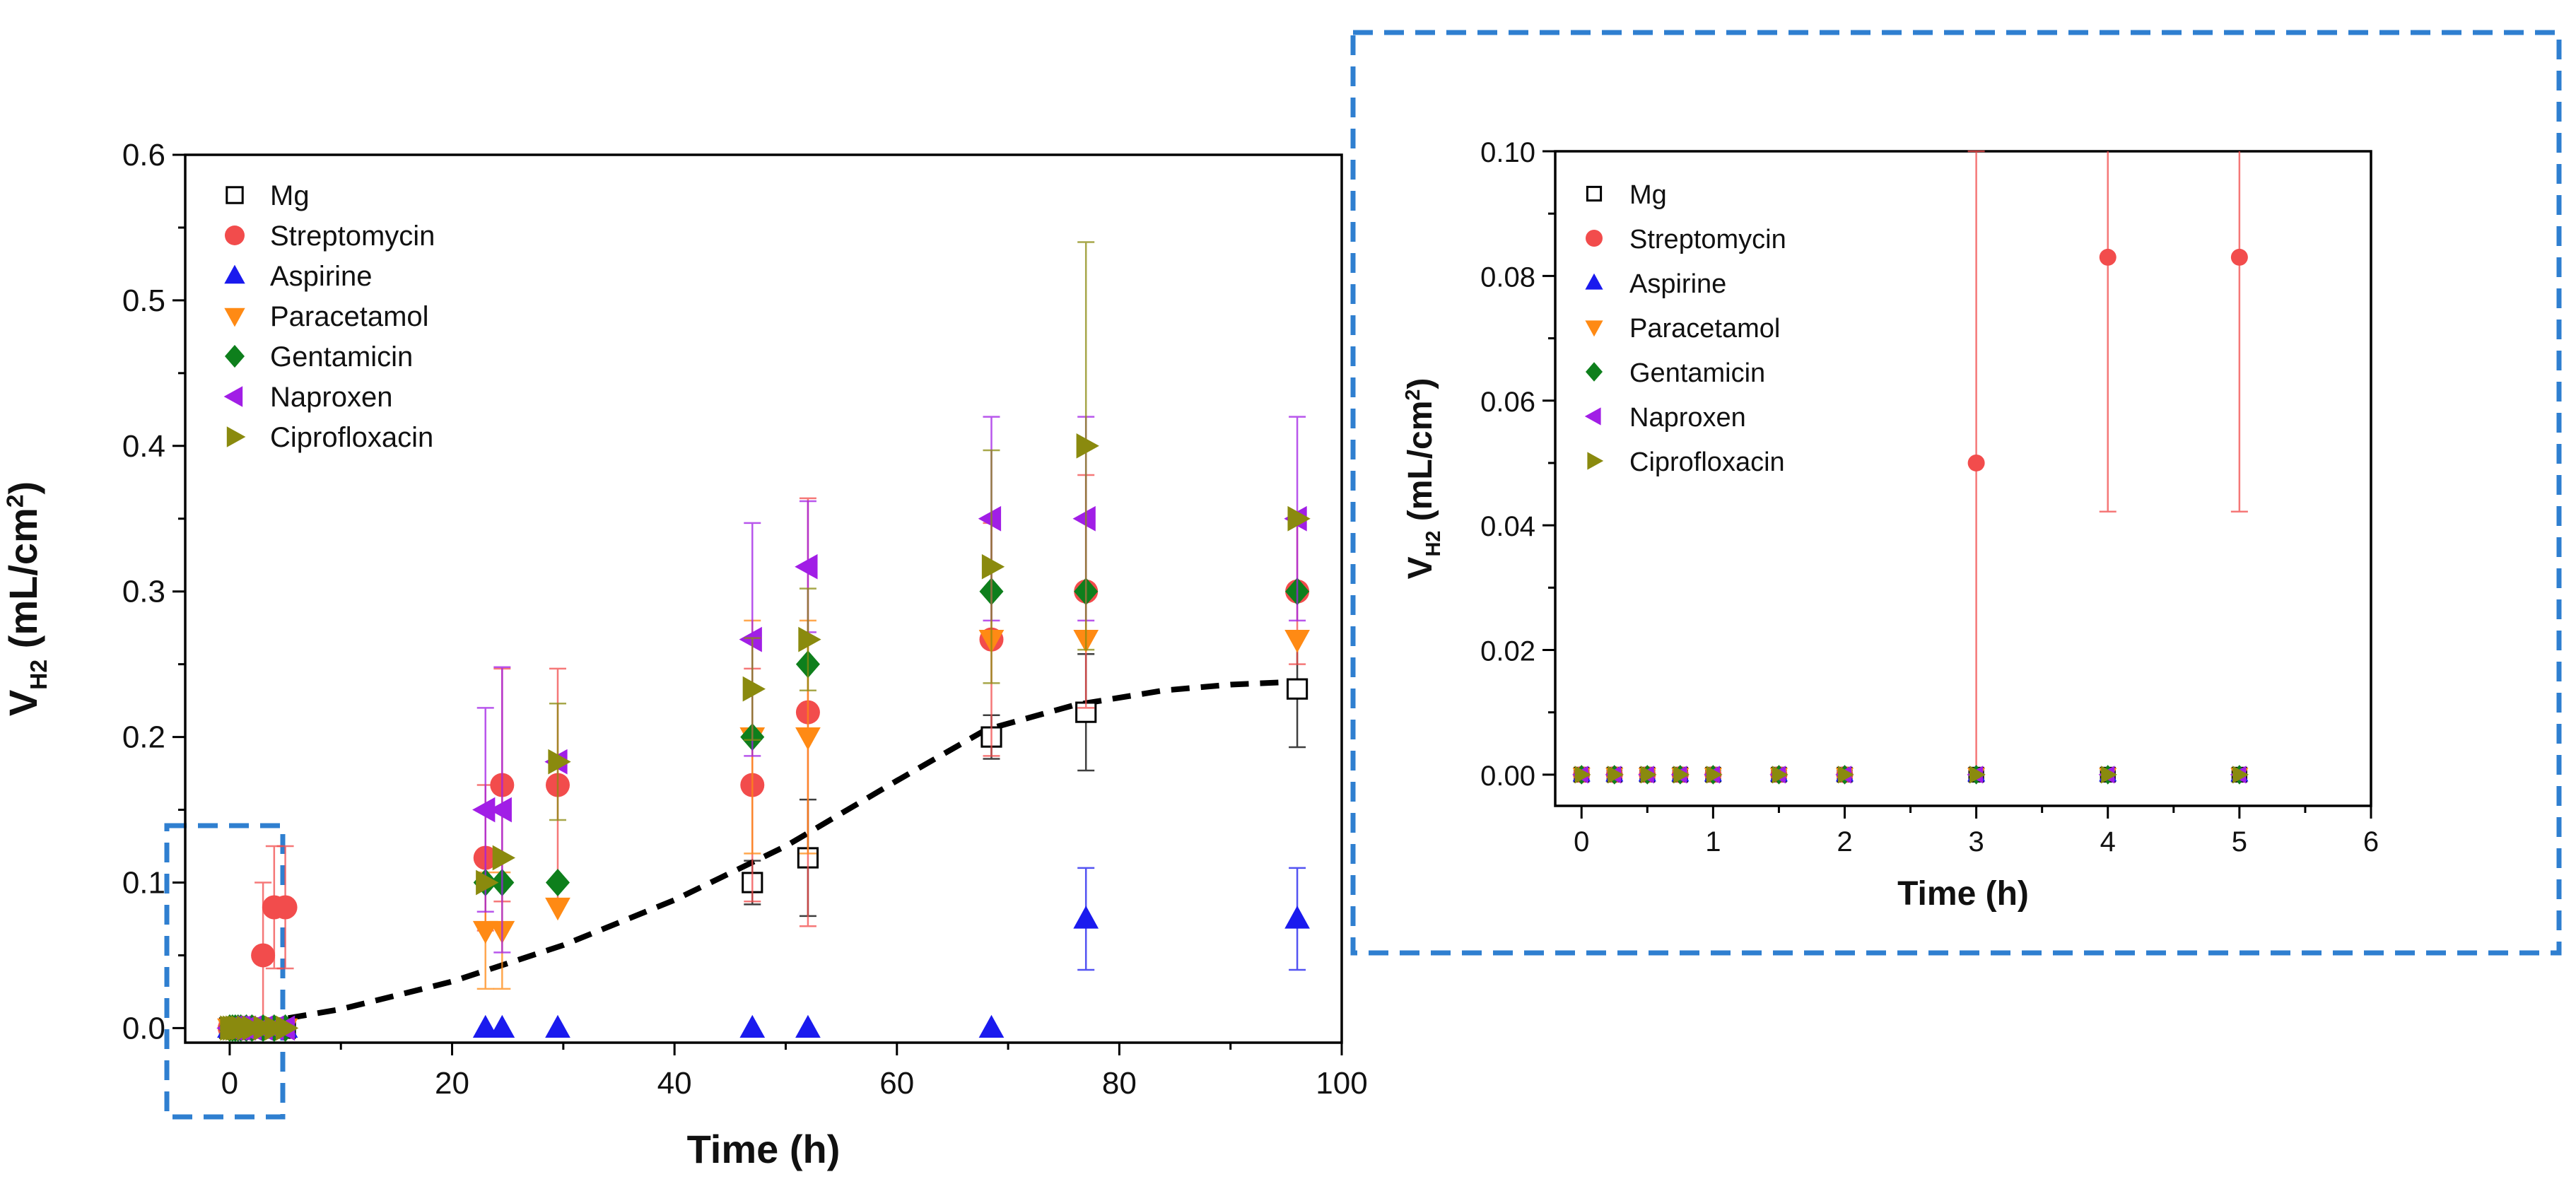 This screenshot has height=1201, width=2576. I want to click on legend-item: Aspirine, so click(298, 276).